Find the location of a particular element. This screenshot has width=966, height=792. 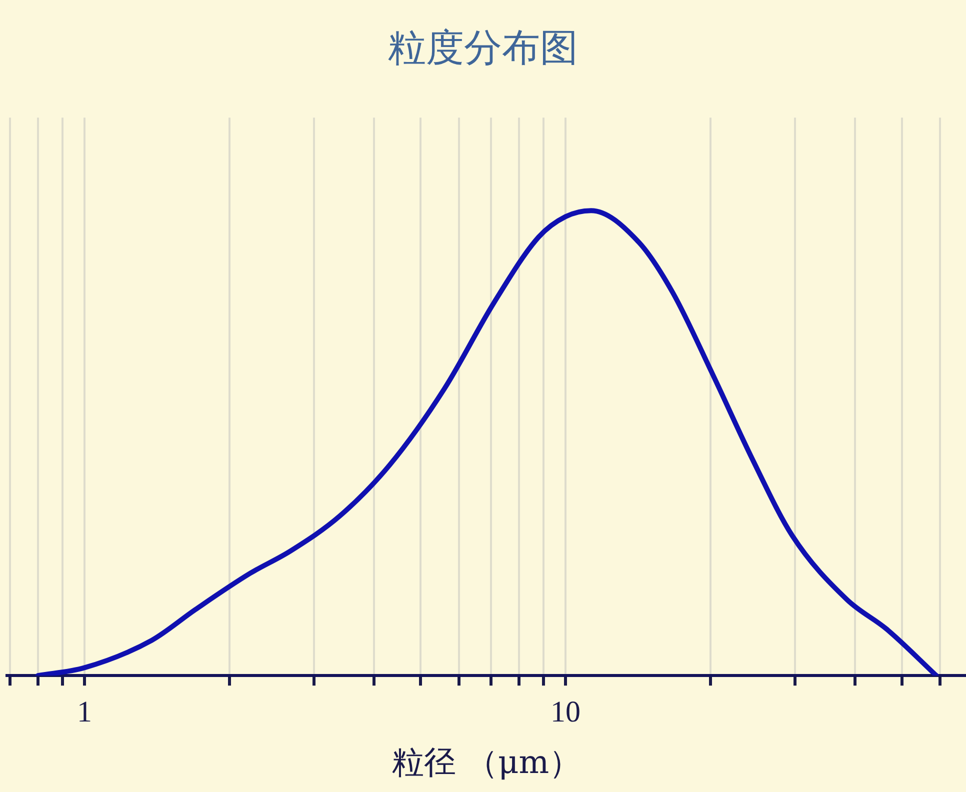

x-tick-label: 10 is located at coordinates (565, 711).